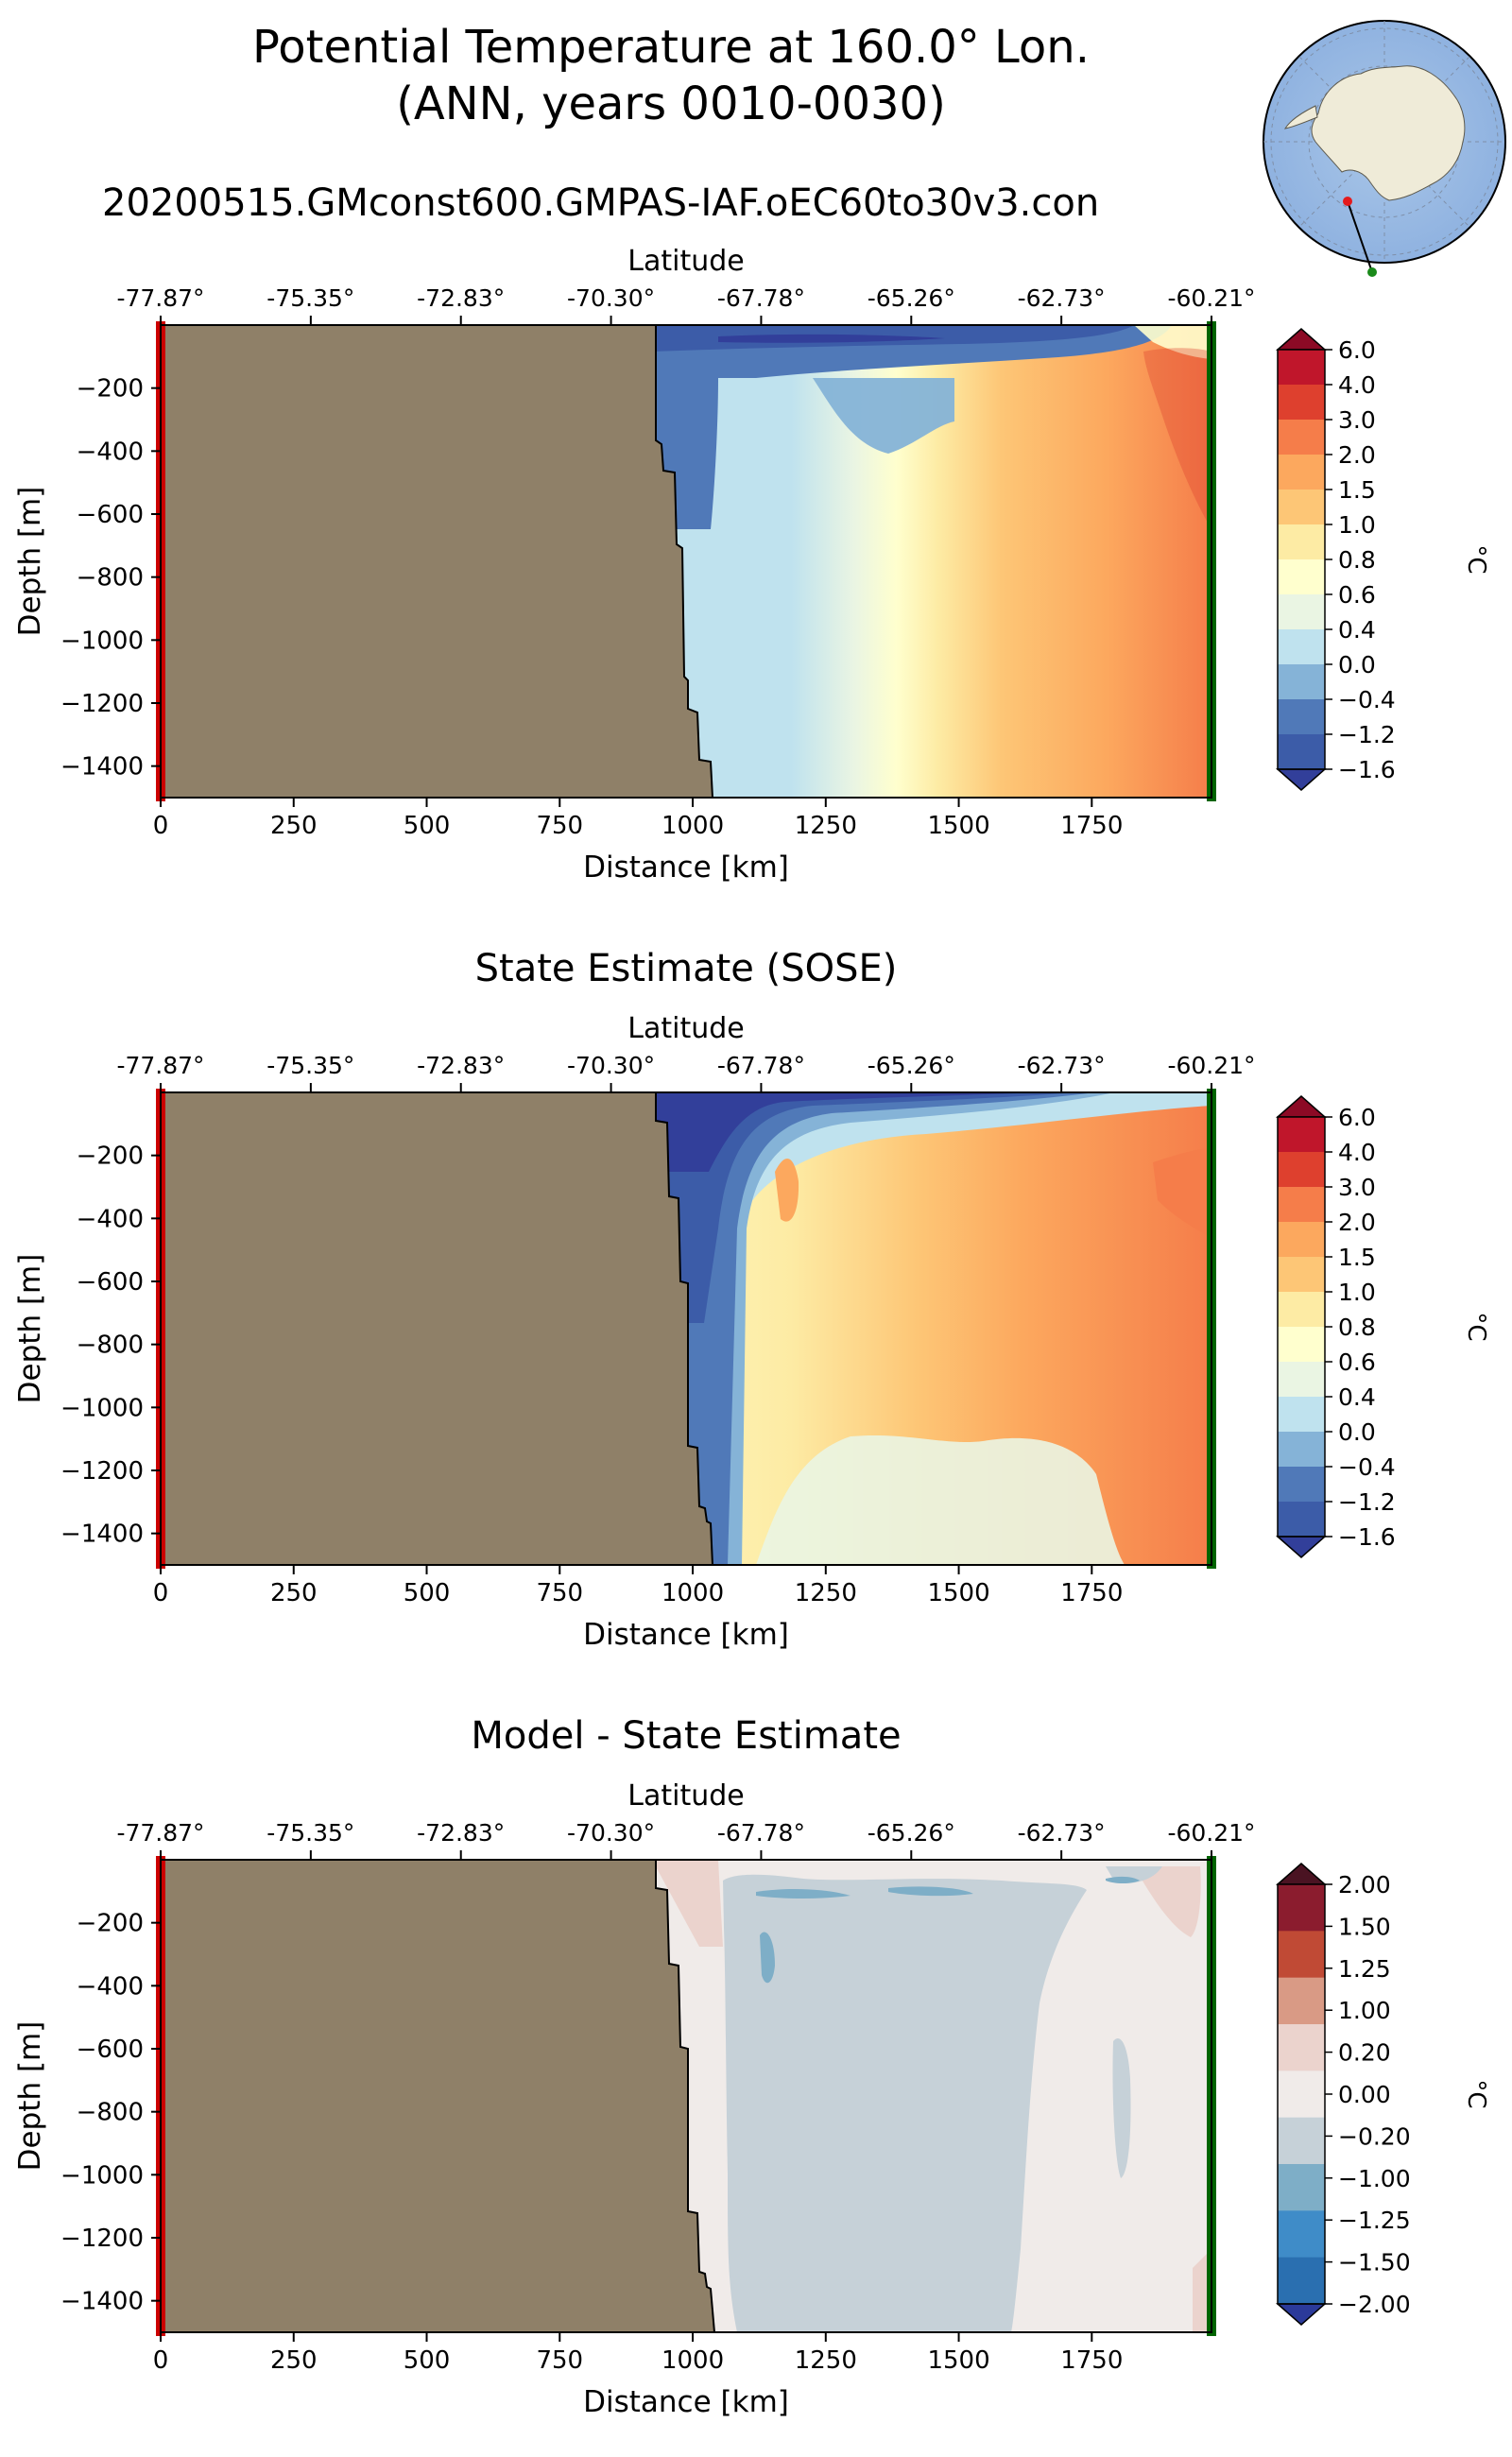 The height and width of the screenshot is (2457, 1512). I want to click on colorbar-extend-min, so click(1301, 779).